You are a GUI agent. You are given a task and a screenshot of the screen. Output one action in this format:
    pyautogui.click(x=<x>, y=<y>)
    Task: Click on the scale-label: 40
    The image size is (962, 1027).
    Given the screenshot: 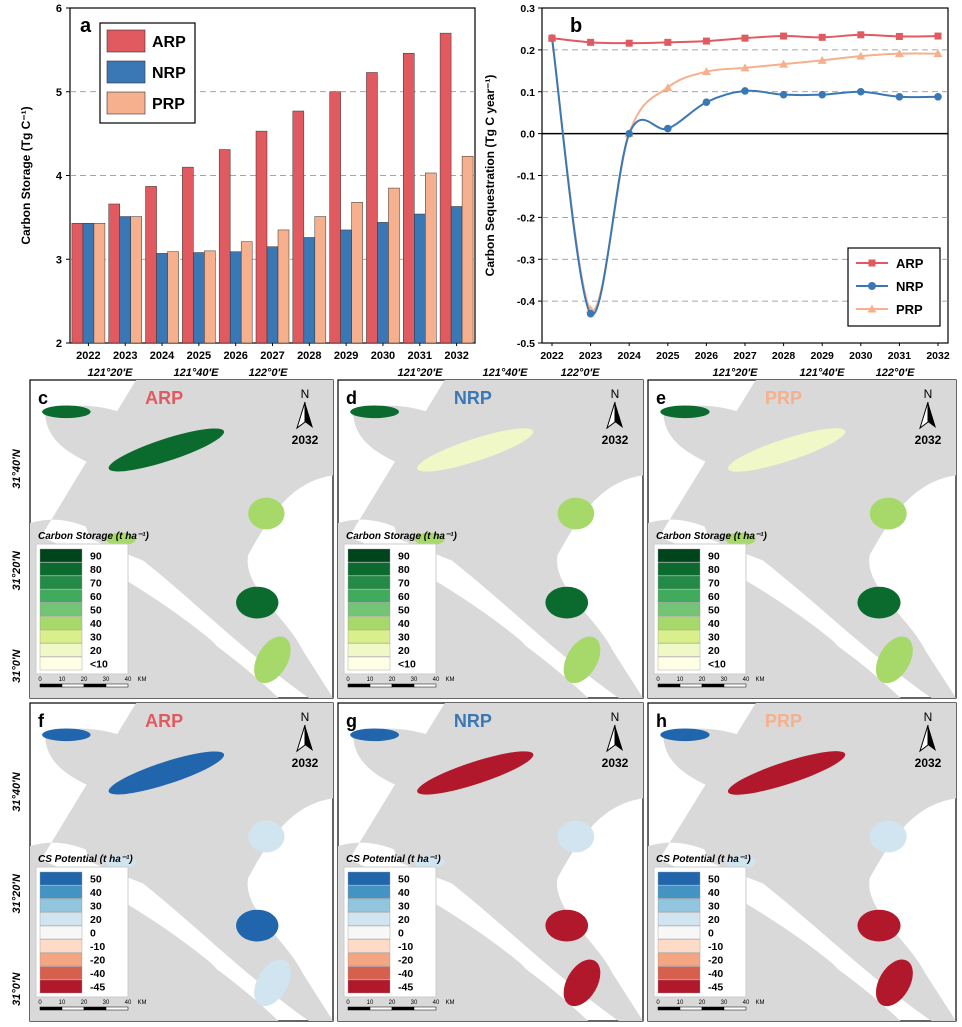 What is the action you would take?
    pyautogui.click(x=746, y=1003)
    